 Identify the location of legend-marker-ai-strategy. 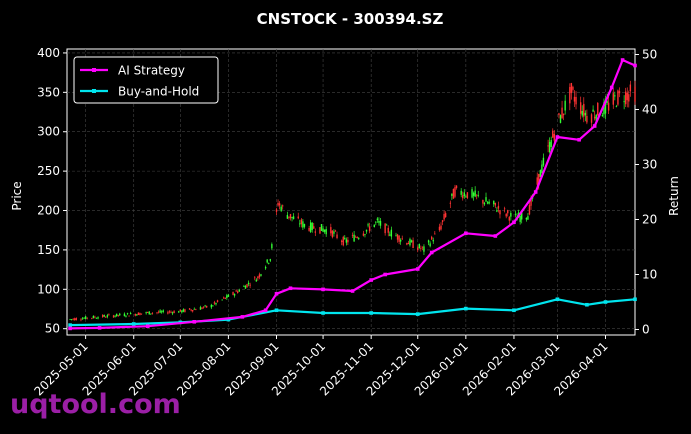
(94, 70).